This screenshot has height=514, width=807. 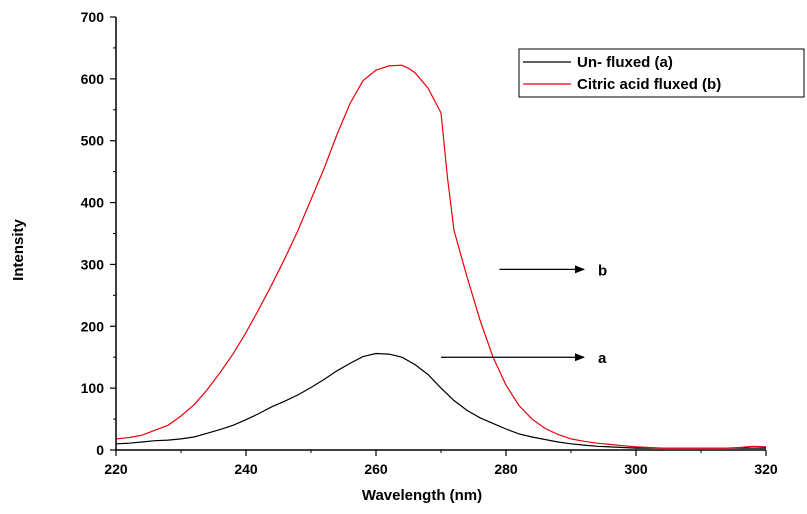 What do you see at coordinates (93, 326) in the screenshot?
I see `y-tick-label: 200` at bounding box center [93, 326].